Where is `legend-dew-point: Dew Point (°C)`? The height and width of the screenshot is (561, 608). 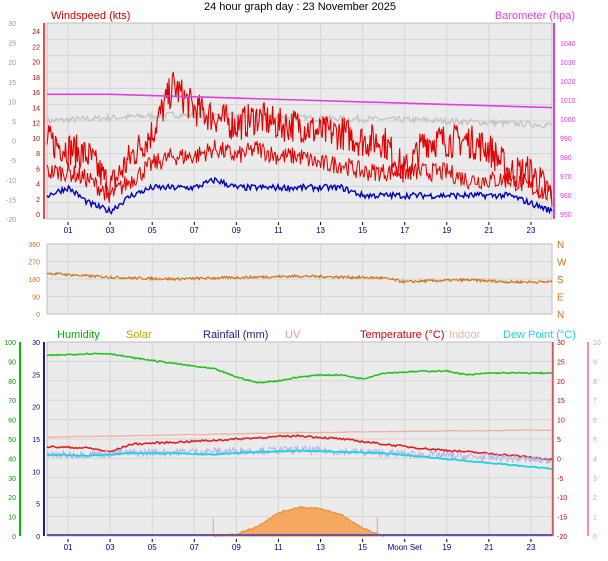
legend-dew-point: Dew Point (°C) is located at coordinates (539, 335).